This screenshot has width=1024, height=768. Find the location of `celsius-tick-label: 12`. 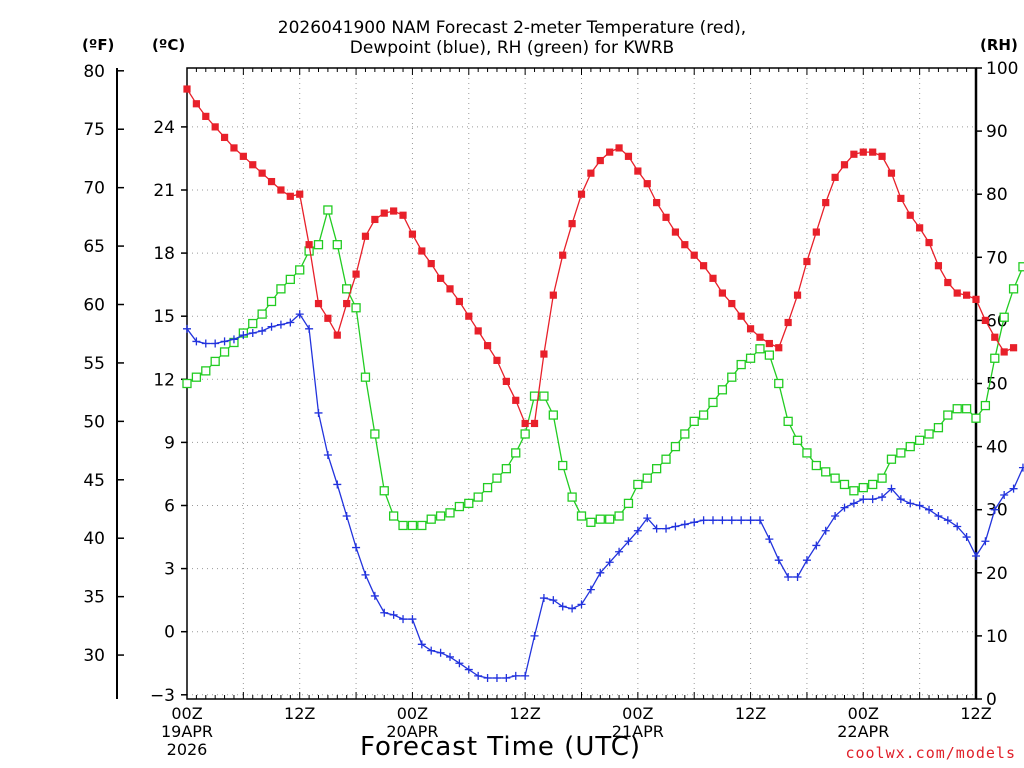

celsius-tick-label: 12 is located at coordinates (164, 380).